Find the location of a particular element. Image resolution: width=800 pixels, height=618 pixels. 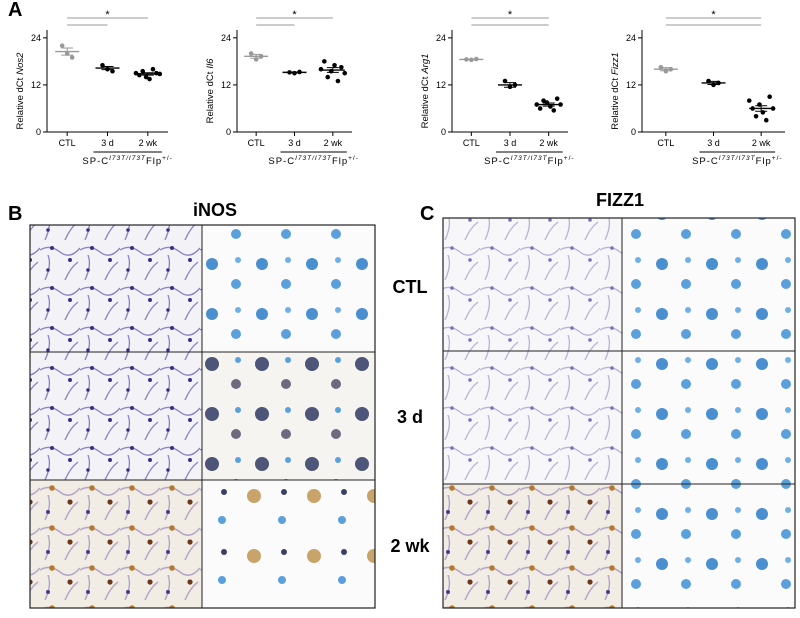

row-label: CTL is located at coordinates (410, 287).